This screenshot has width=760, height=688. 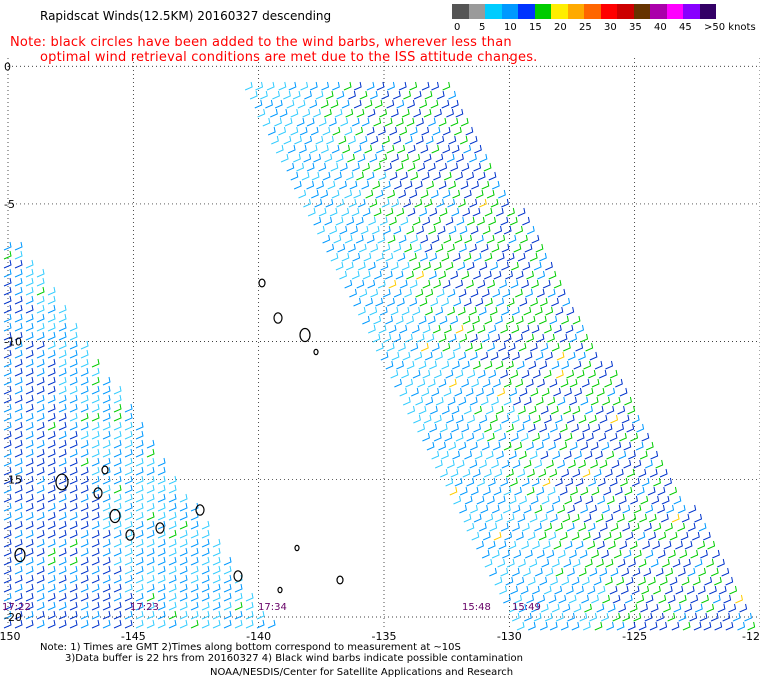 What do you see at coordinates (16, 607) in the screenshot?
I see `swath-time-label: 17:22` at bounding box center [16, 607].